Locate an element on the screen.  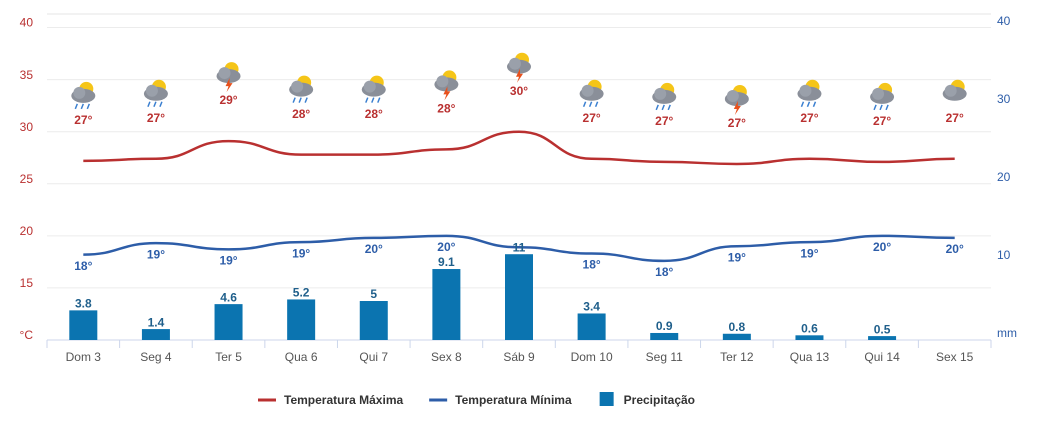
x-tick-label: Dom 10 is located at coordinates (592, 357).